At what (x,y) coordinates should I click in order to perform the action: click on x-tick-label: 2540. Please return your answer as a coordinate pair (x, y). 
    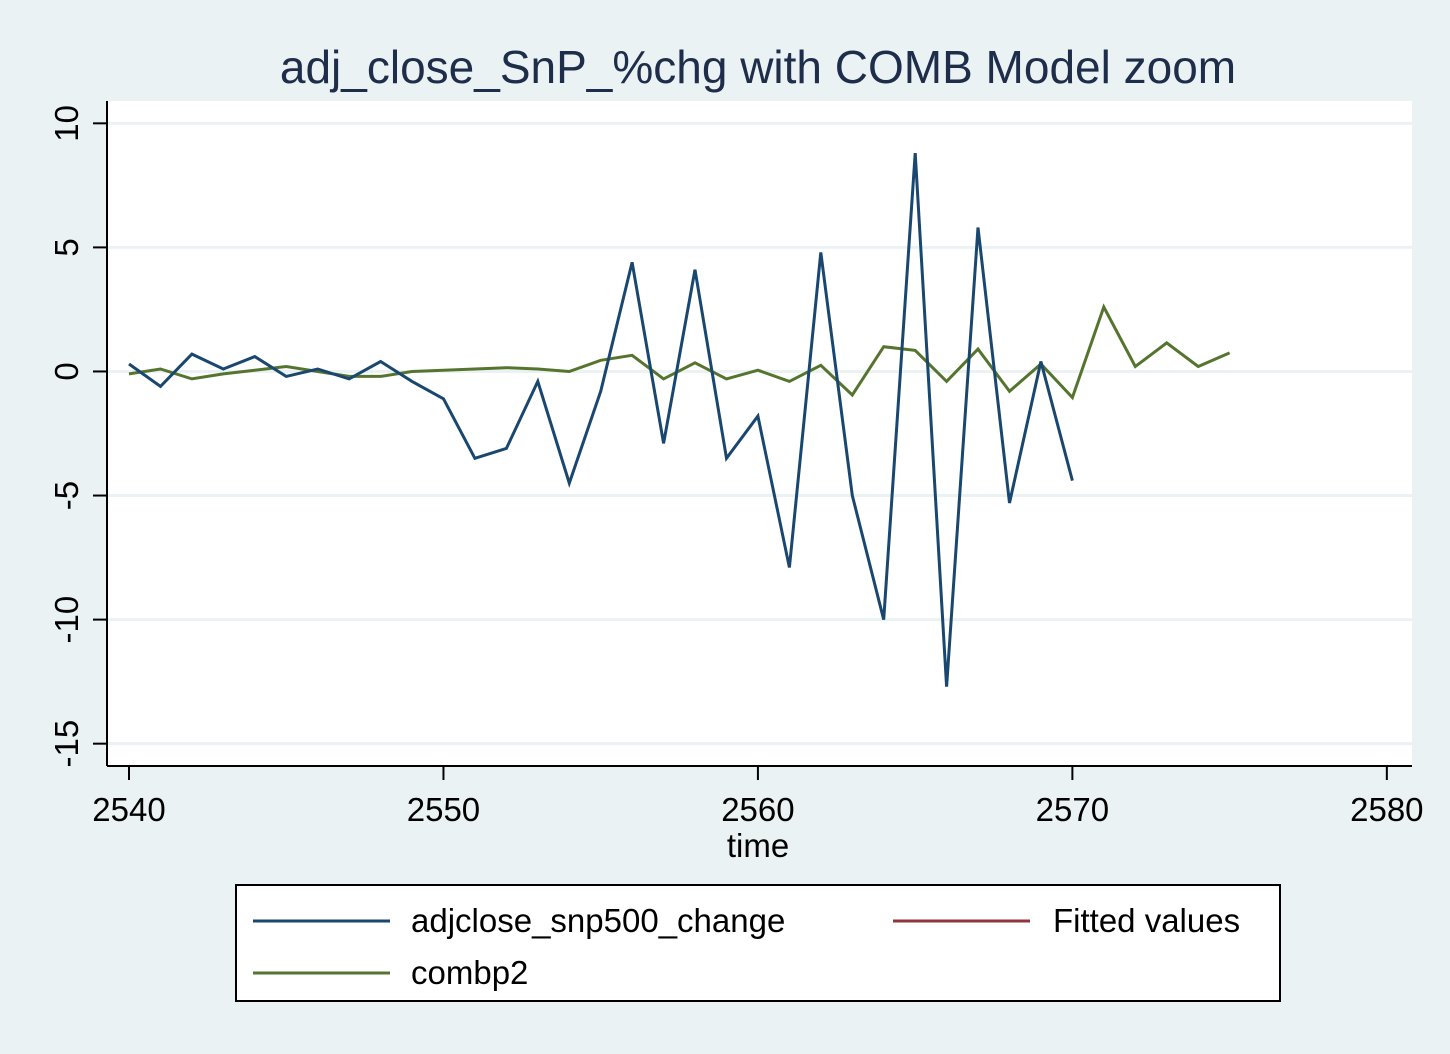
    Looking at the image, I should click on (128, 809).